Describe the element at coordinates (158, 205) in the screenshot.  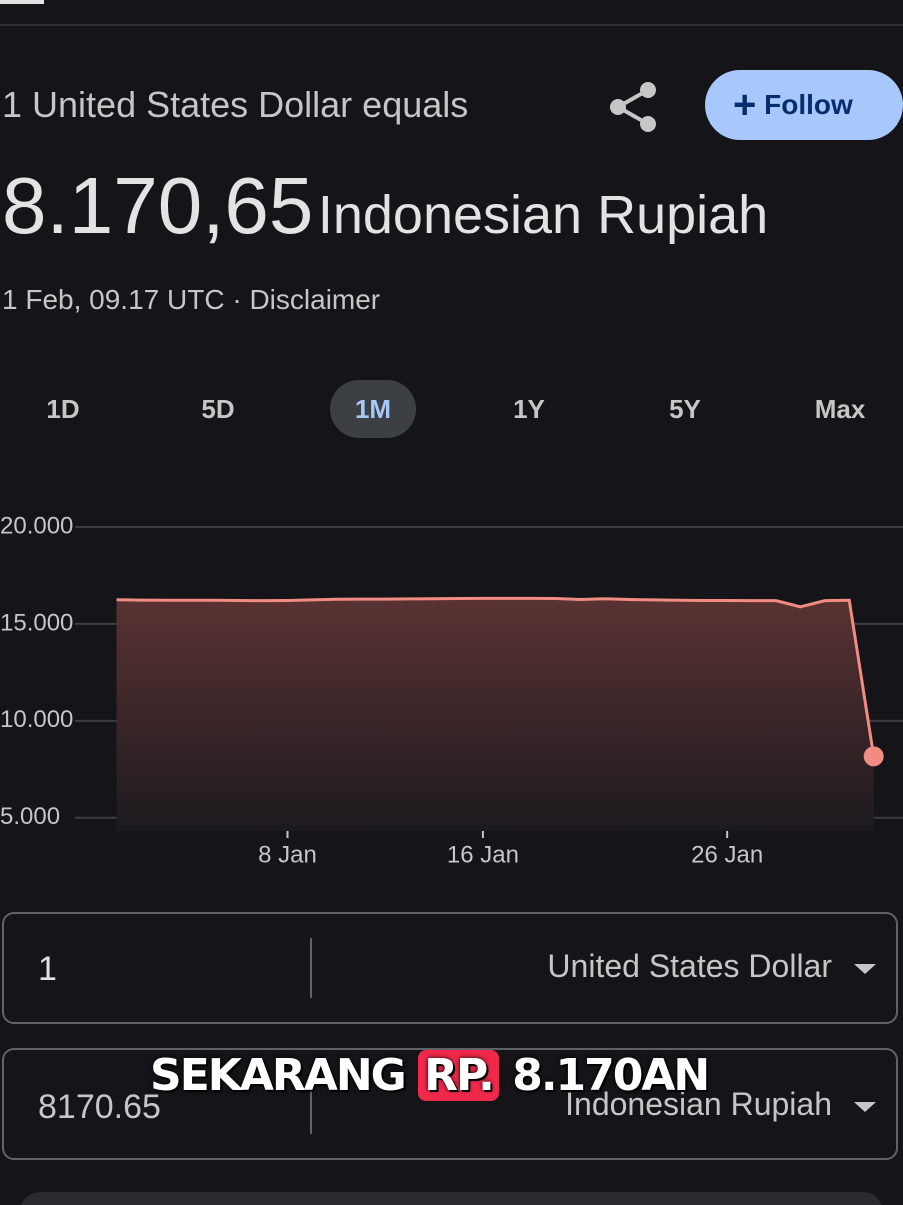
I see `rate-amount: 8.170,65` at that location.